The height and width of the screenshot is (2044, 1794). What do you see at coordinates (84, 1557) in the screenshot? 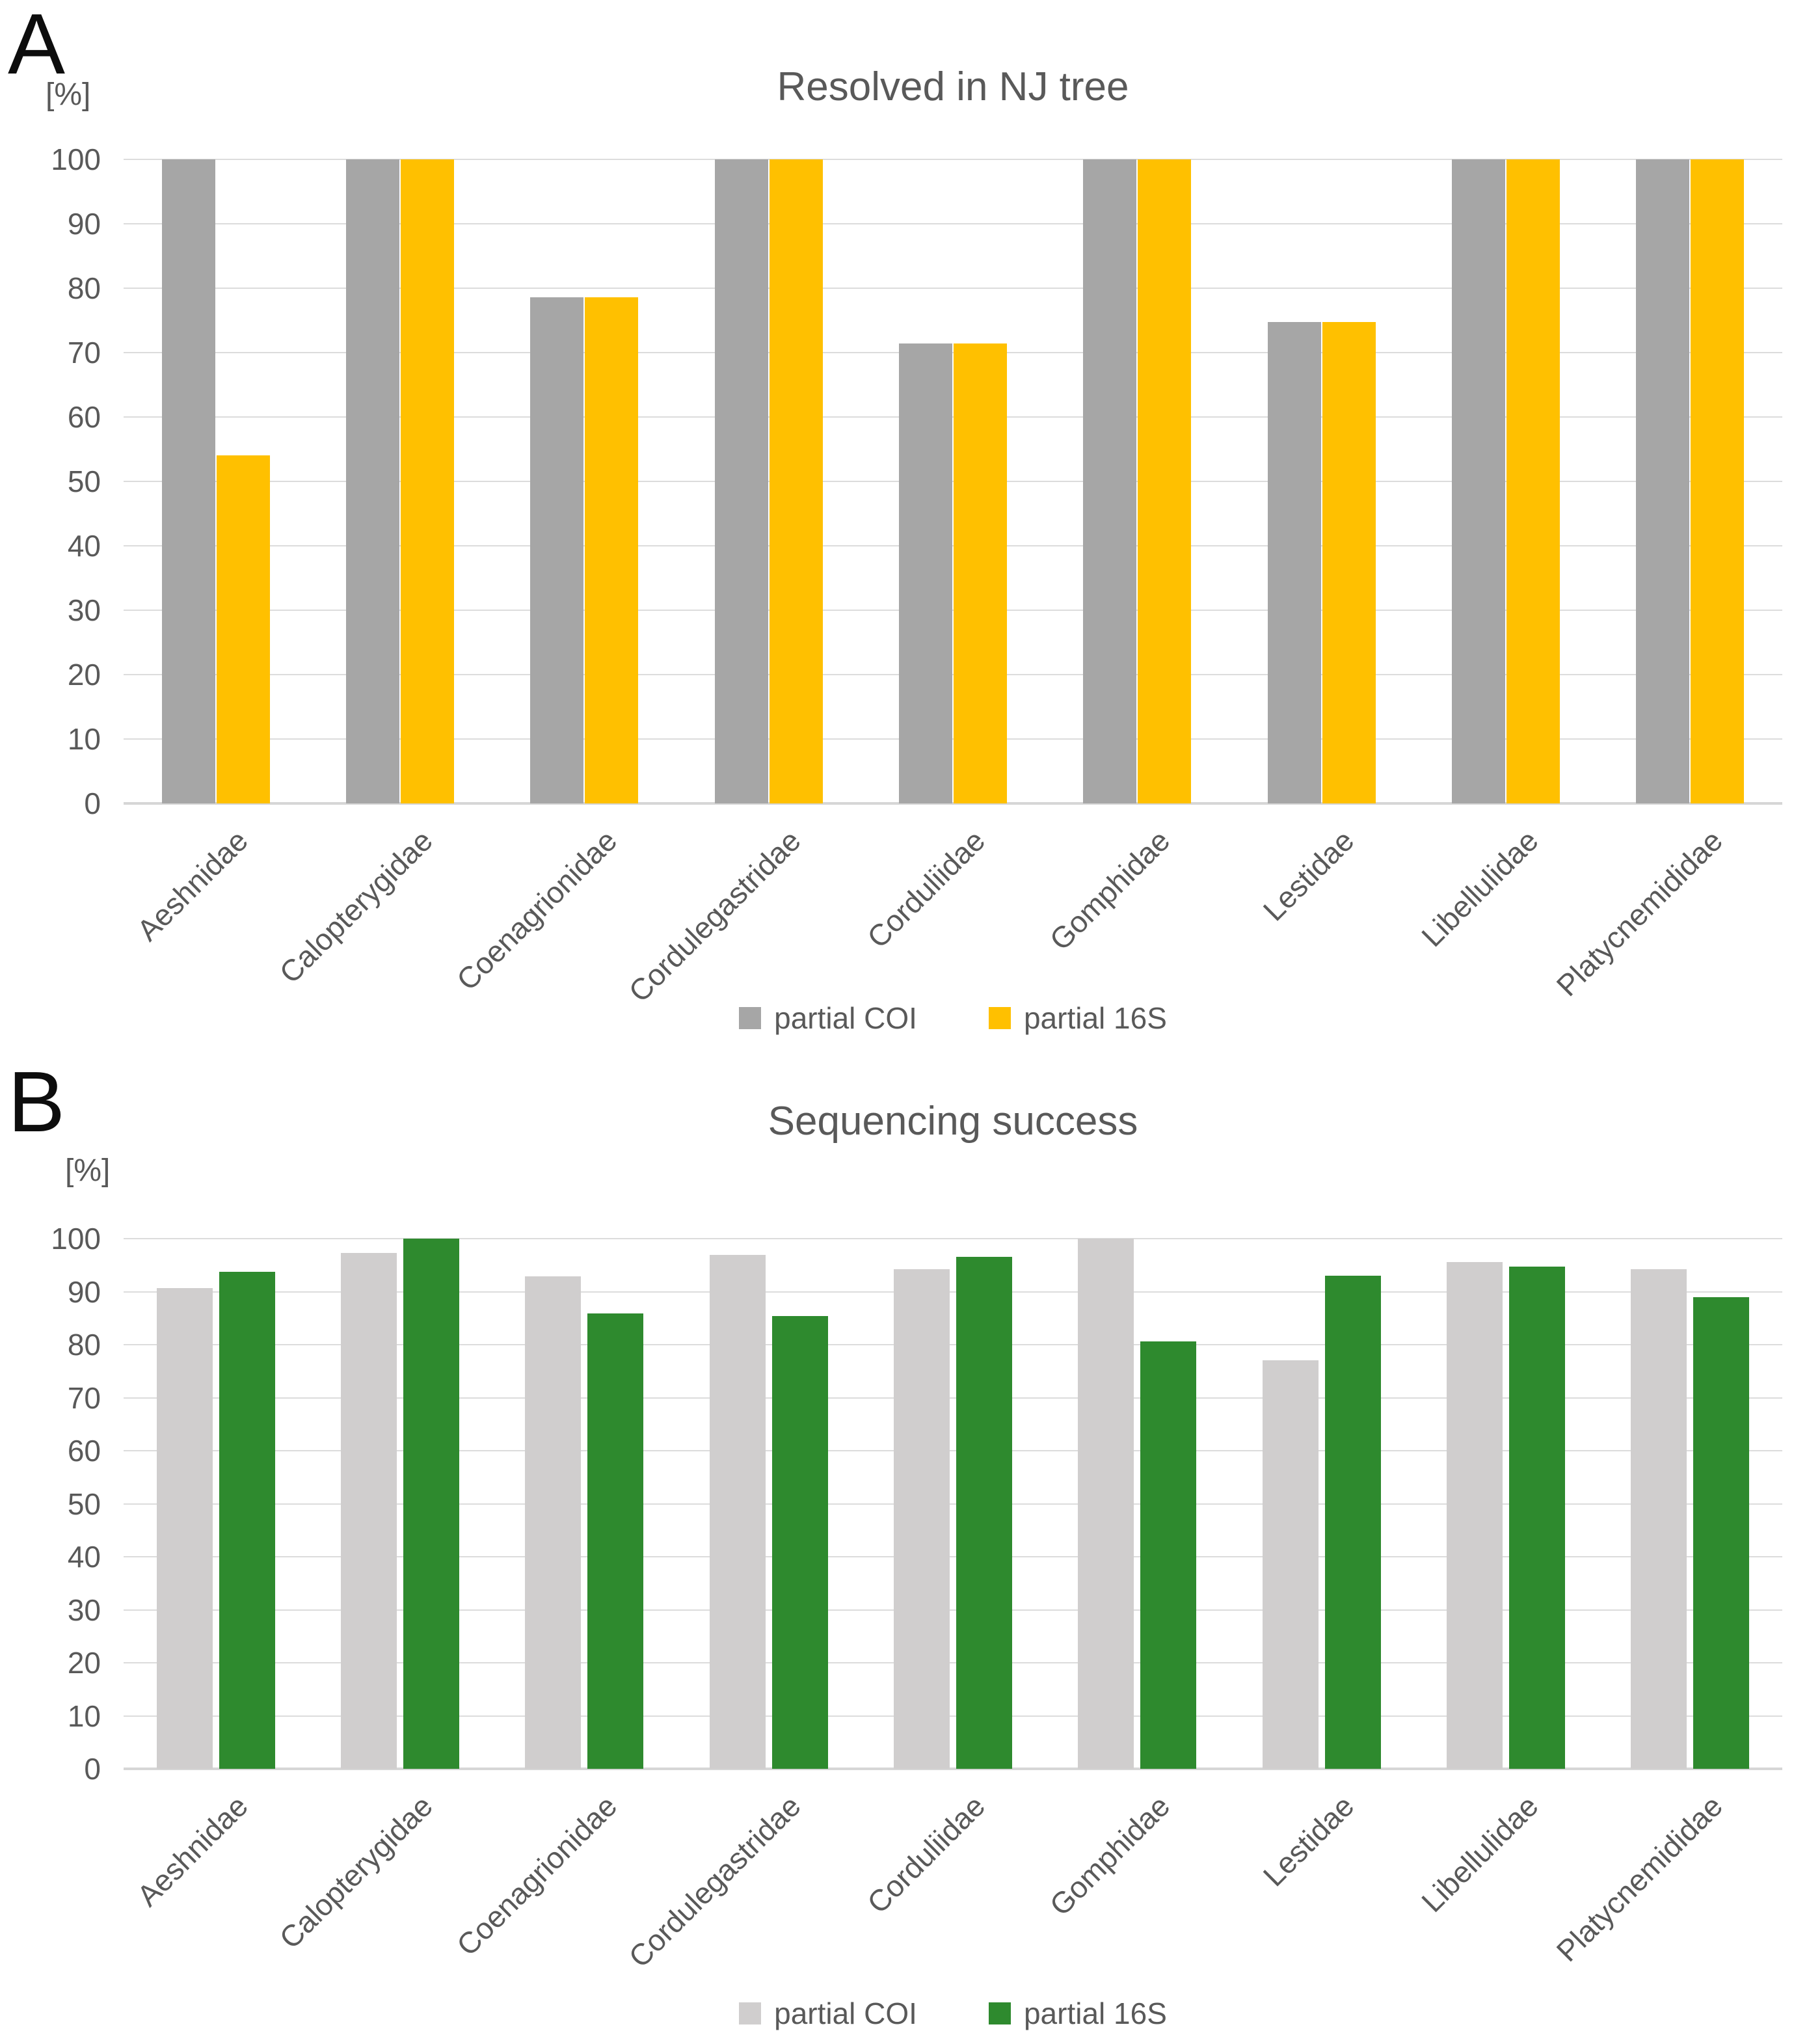
I see `y-tick-label-40: 40` at bounding box center [84, 1557].